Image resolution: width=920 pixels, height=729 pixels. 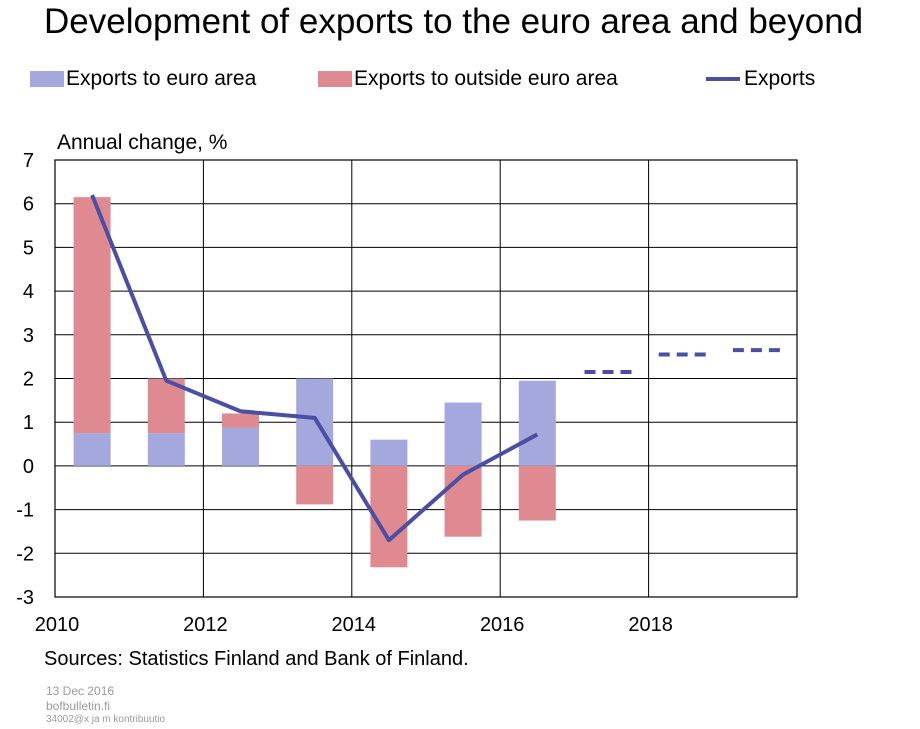 I want to click on y-tick-label: -2, so click(x=25, y=554).